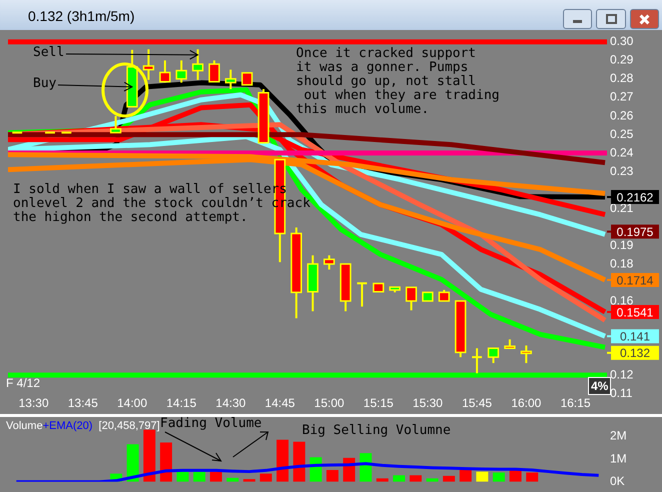  What do you see at coordinates (48, 52) in the screenshot?
I see `annotation: Sell` at bounding box center [48, 52].